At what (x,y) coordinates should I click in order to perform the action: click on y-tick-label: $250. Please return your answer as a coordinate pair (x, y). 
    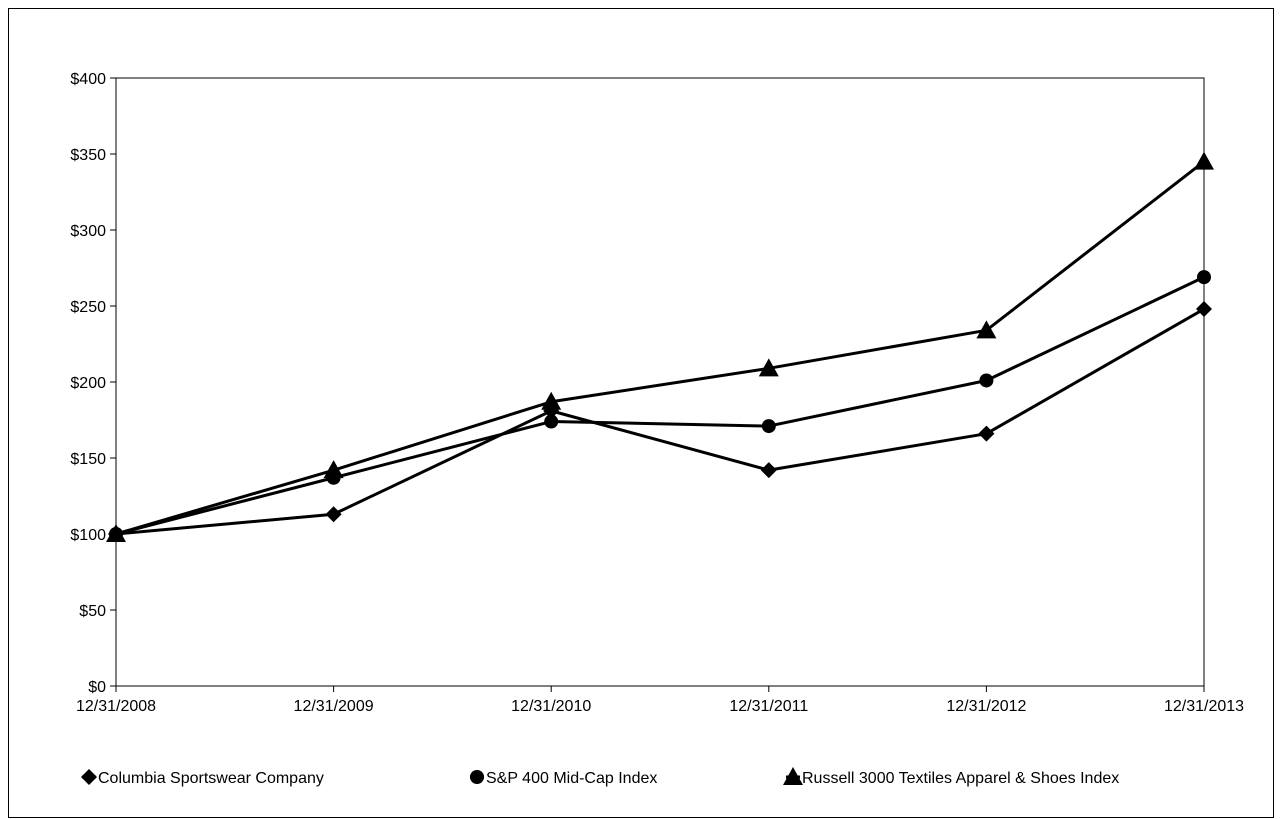
    Looking at the image, I should click on (88, 307).